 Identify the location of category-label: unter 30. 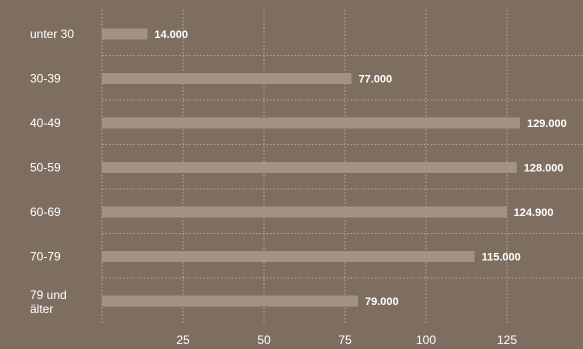
(52, 34).